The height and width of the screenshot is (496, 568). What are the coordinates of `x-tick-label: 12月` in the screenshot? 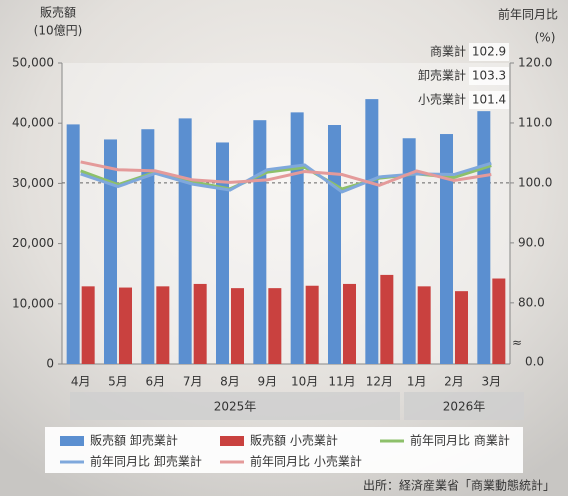 It's located at (379, 382).